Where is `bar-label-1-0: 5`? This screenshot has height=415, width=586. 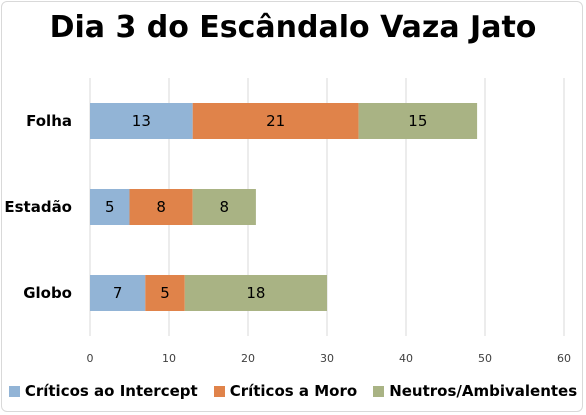
bar-label-1-0: 5 is located at coordinates (110, 207).